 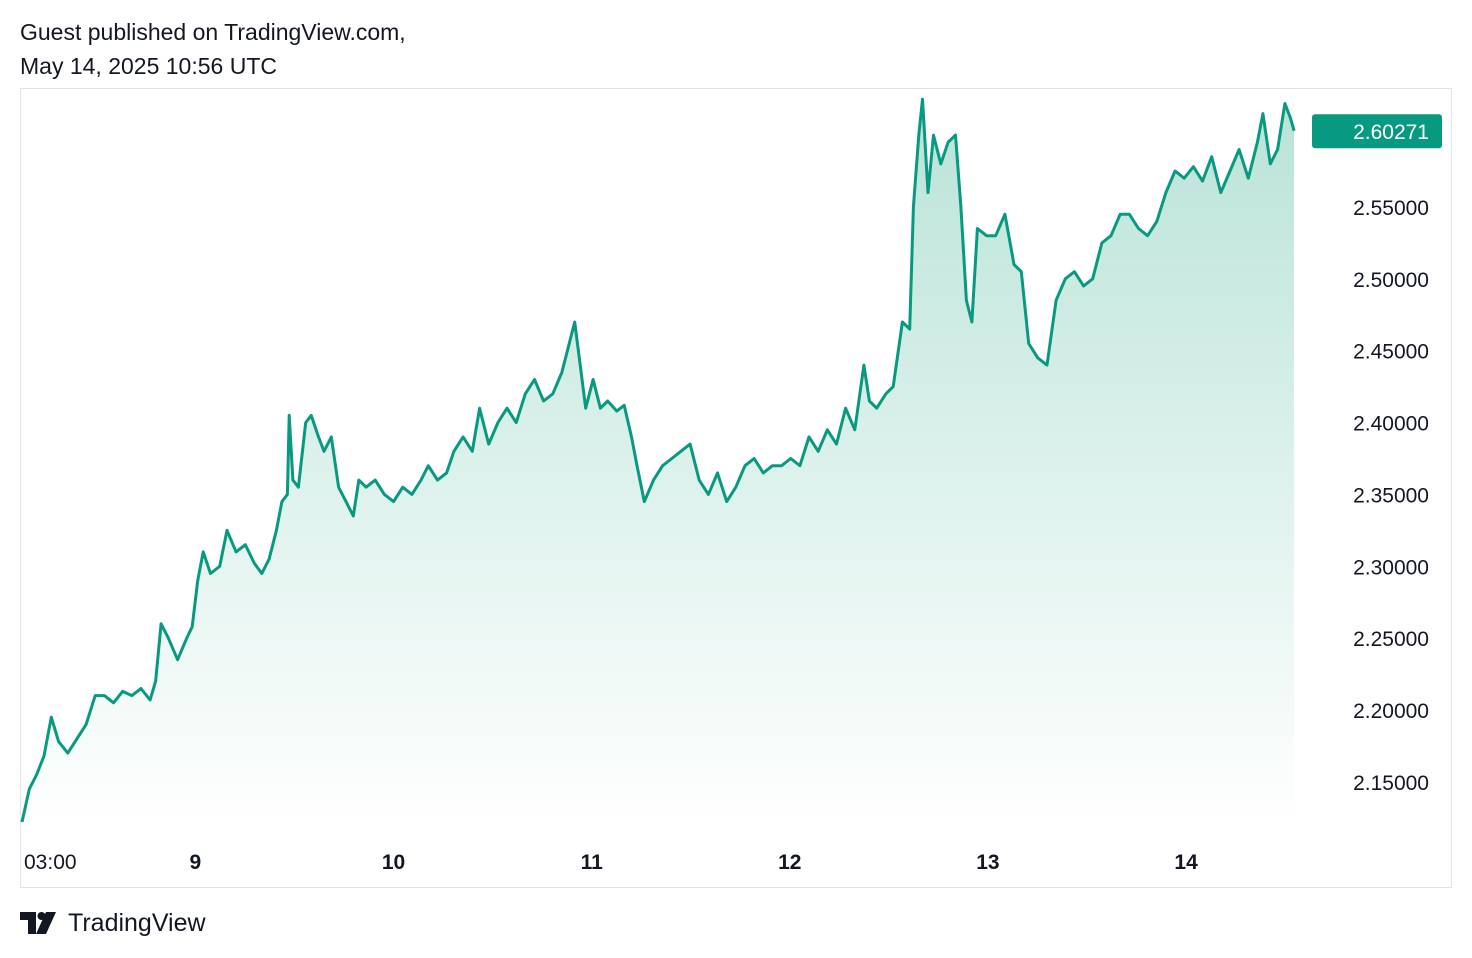 I want to click on y-axis-tick-label: 2.20000, so click(x=1391, y=711).